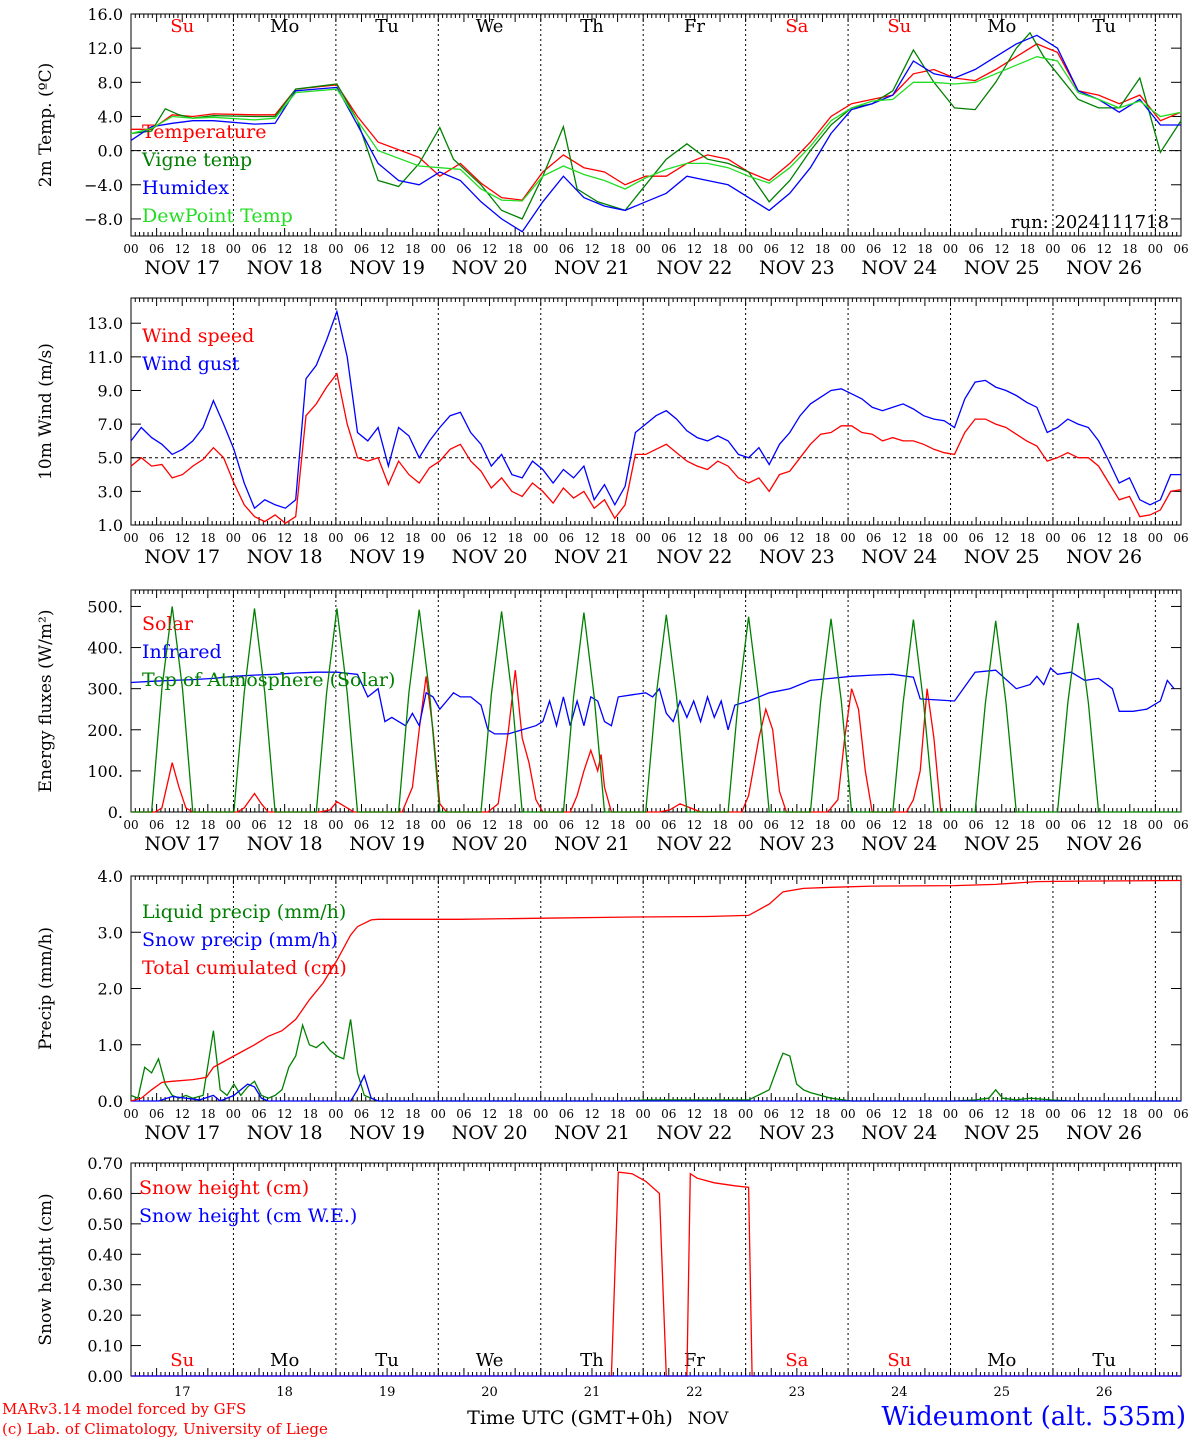 Image resolution: width=1194 pixels, height=1440 pixels. I want to click on y-axis-label: Energy fluxes (W/m²), so click(46, 701).